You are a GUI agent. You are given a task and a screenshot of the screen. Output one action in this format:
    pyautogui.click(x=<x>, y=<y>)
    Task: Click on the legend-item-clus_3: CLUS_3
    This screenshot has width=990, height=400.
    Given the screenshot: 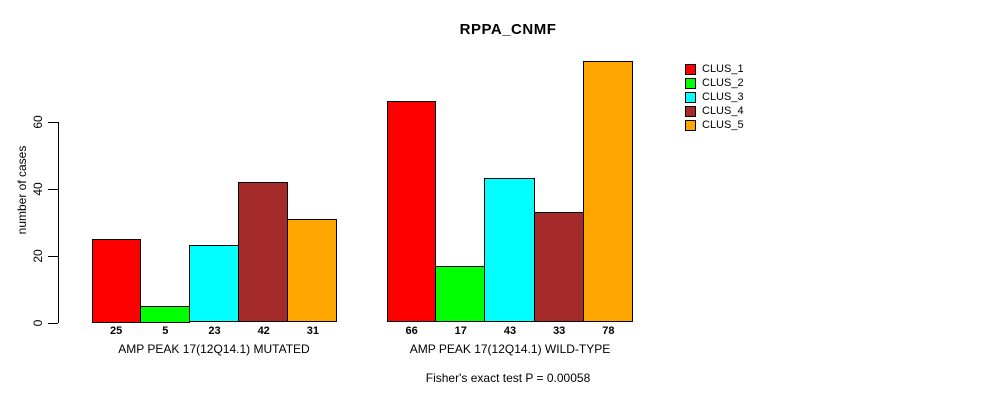 What is the action you would take?
    pyautogui.click(x=714, y=97)
    